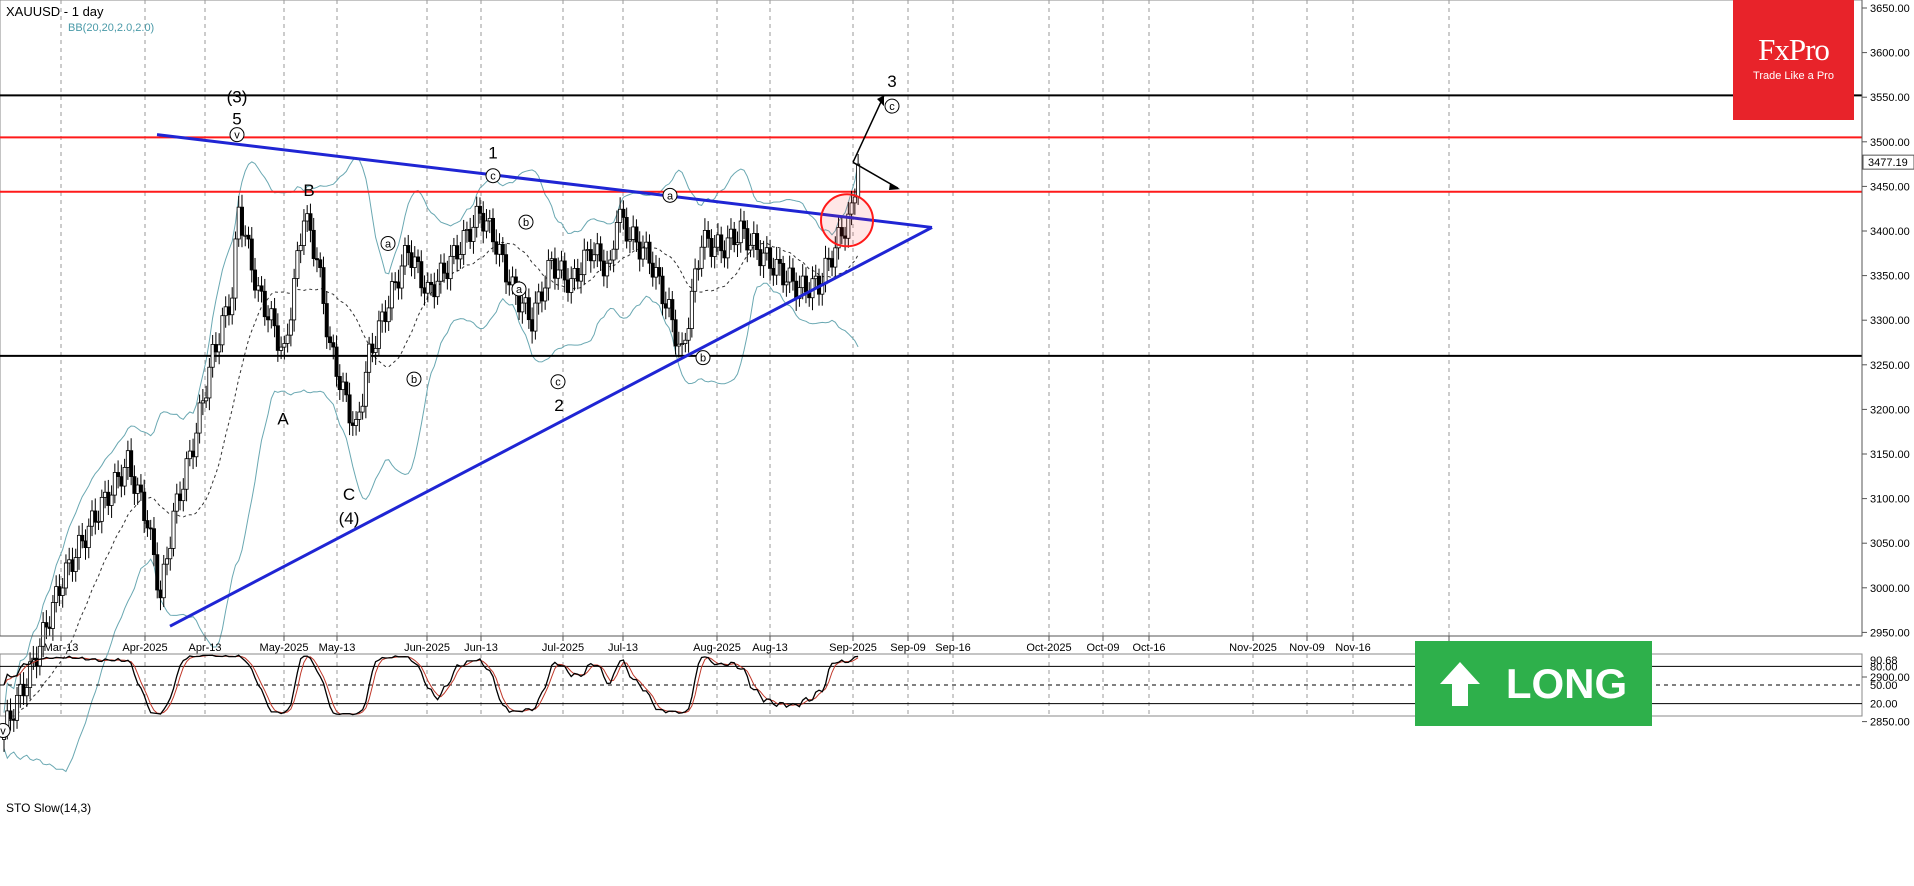  What do you see at coordinates (204, 648) in the screenshot?
I see `time-tick-label: Apr-13` at bounding box center [204, 648].